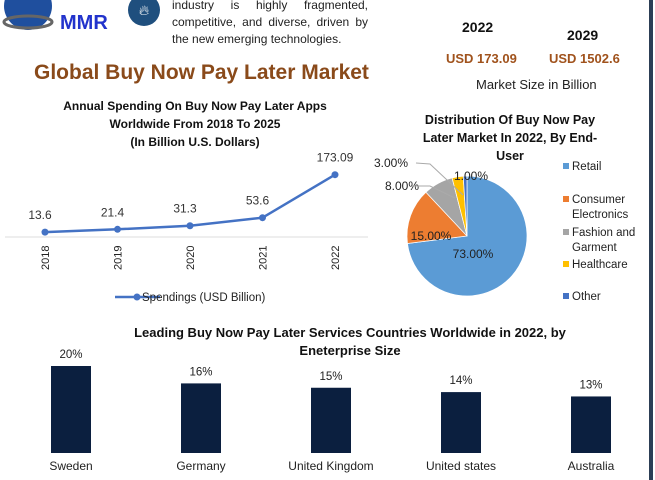  Describe the element at coordinates (590, 385) in the screenshot. I see `bar-value-label: 13%` at that location.